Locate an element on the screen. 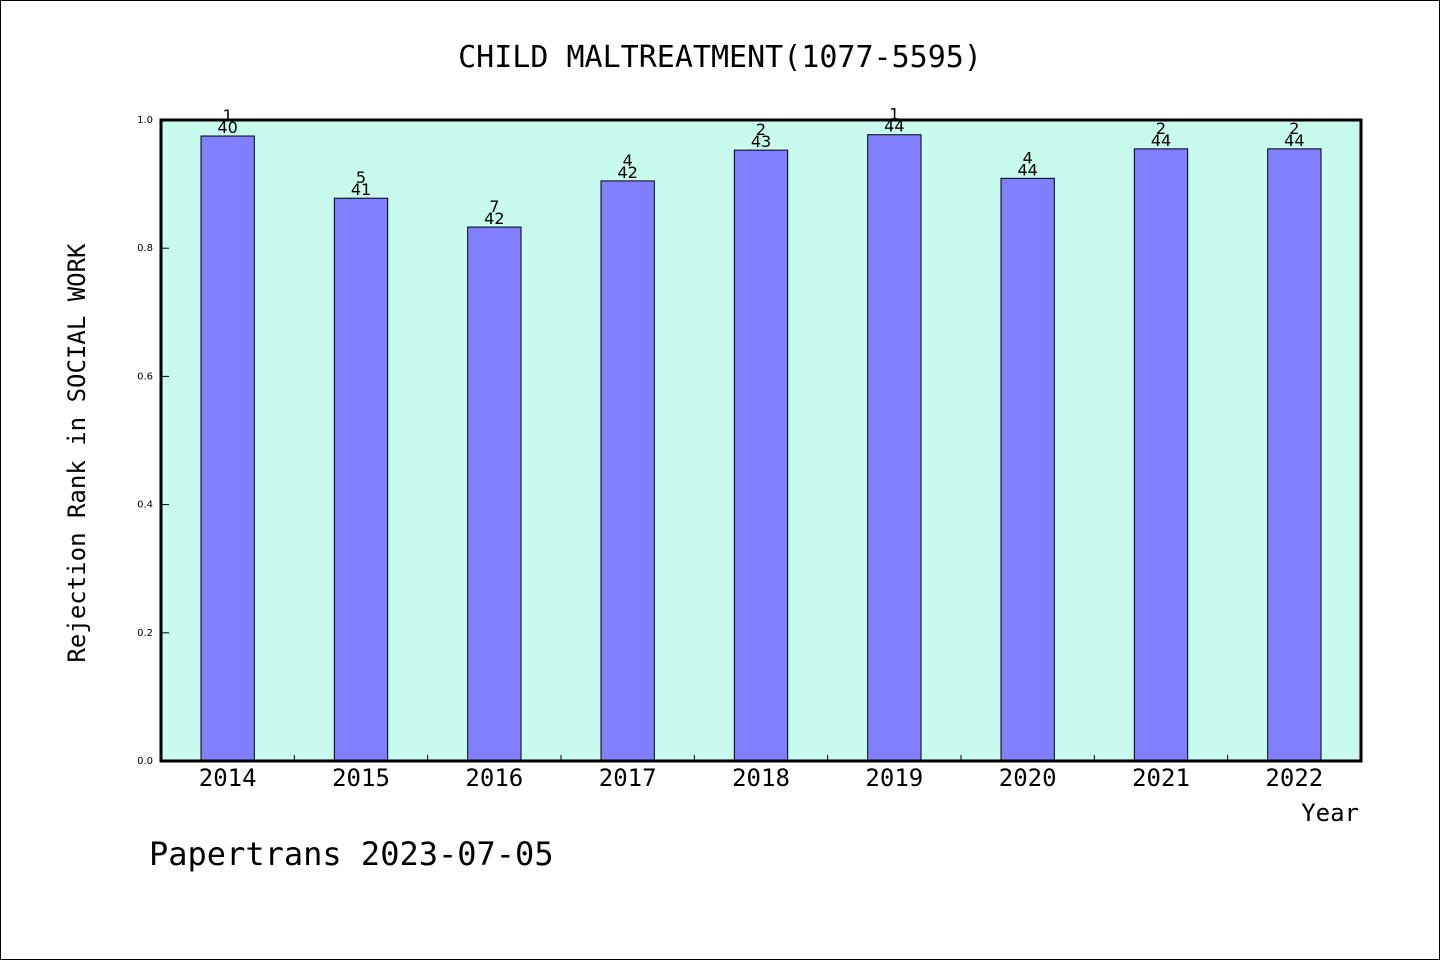  bar-2016 is located at coordinates (494, 494).